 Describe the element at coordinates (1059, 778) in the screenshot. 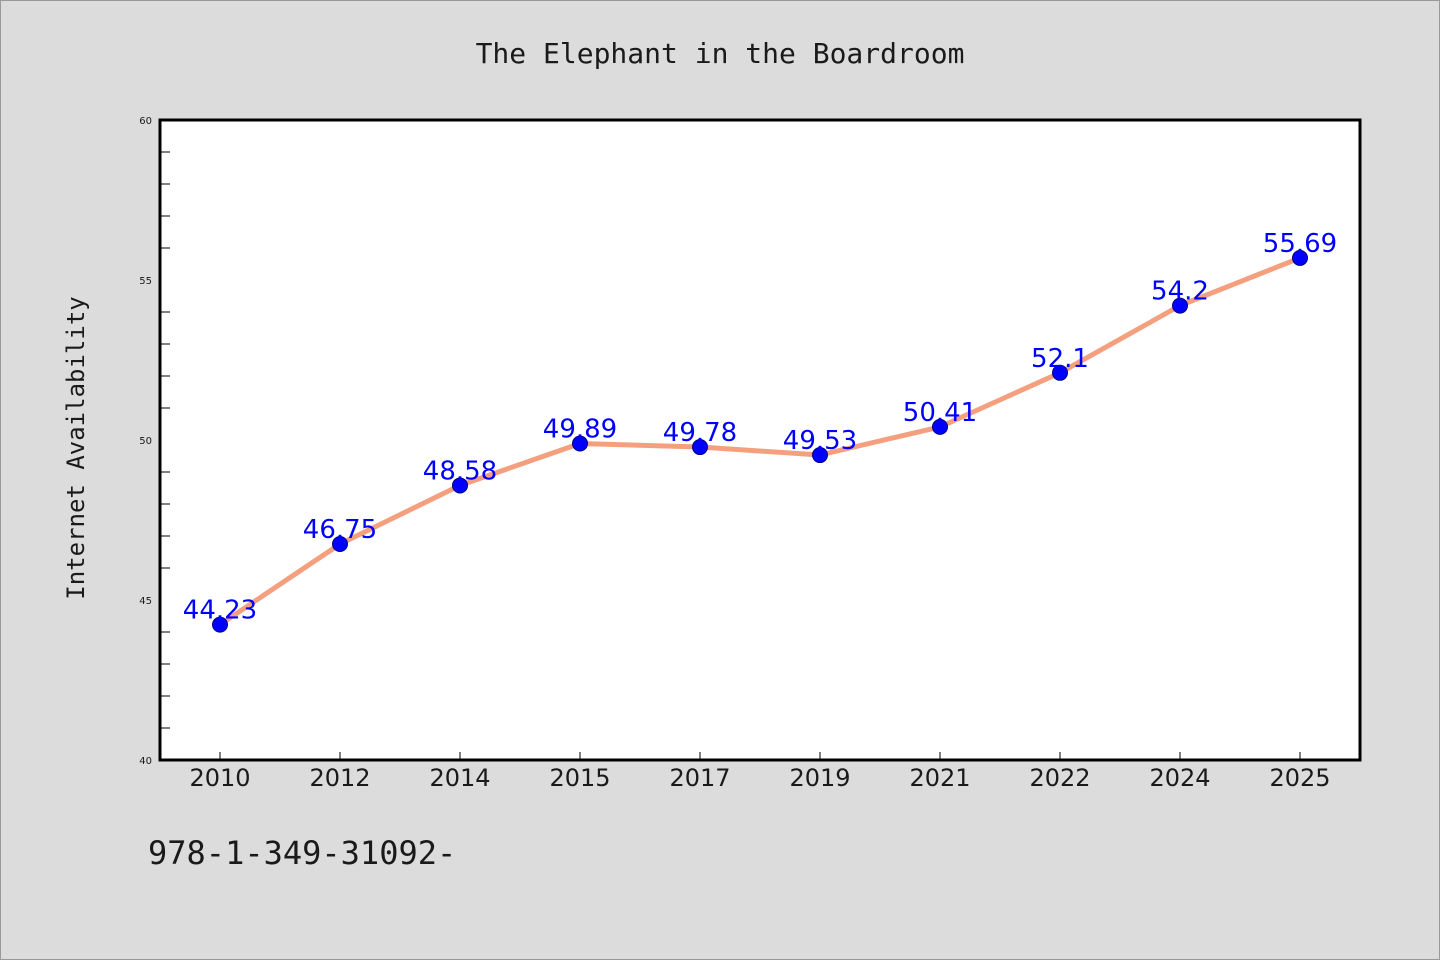

I see `x-tick-label: 2022` at that location.